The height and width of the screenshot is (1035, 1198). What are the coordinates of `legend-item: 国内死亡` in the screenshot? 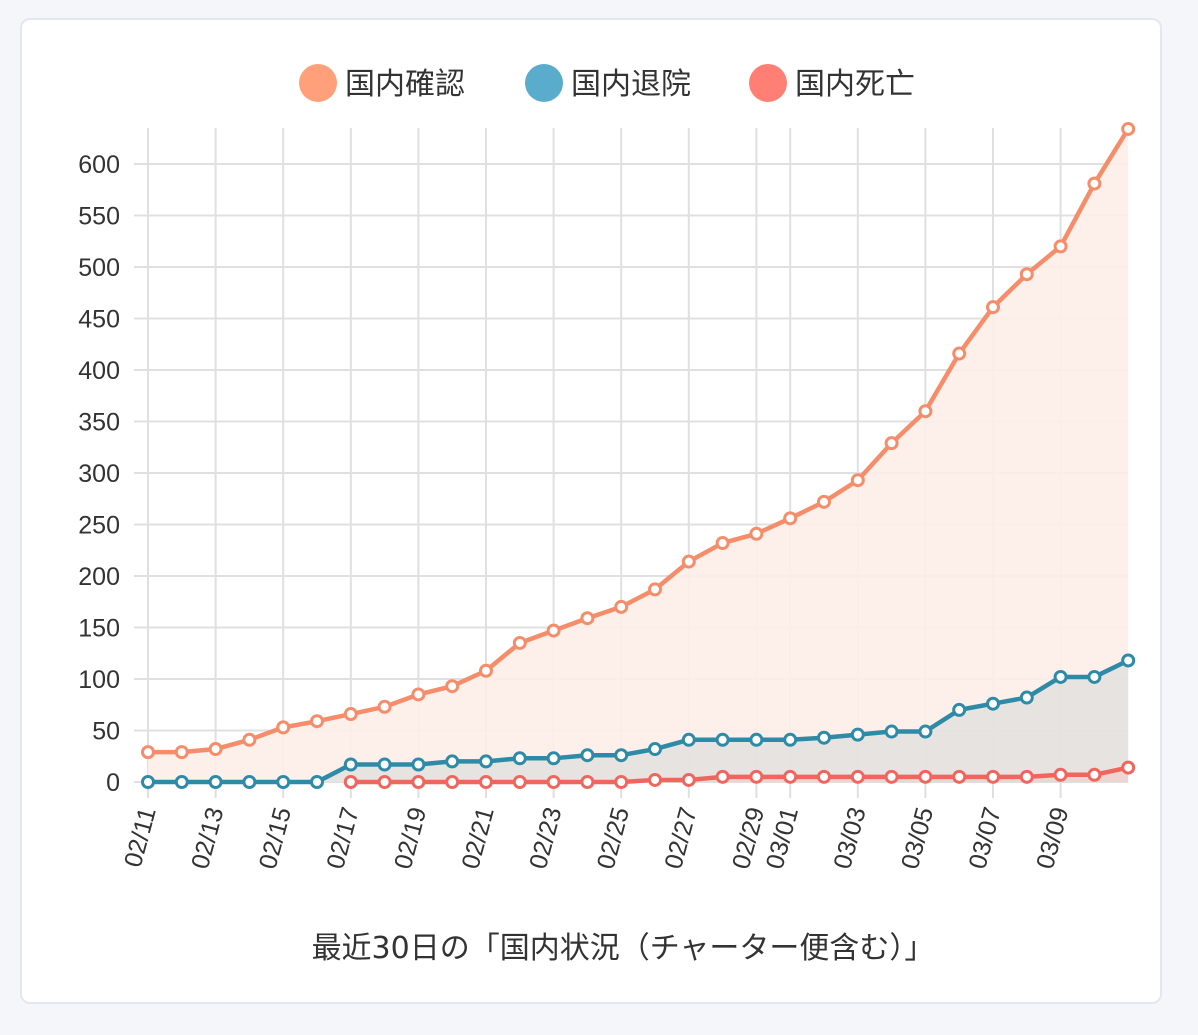 It's located at (832, 83).